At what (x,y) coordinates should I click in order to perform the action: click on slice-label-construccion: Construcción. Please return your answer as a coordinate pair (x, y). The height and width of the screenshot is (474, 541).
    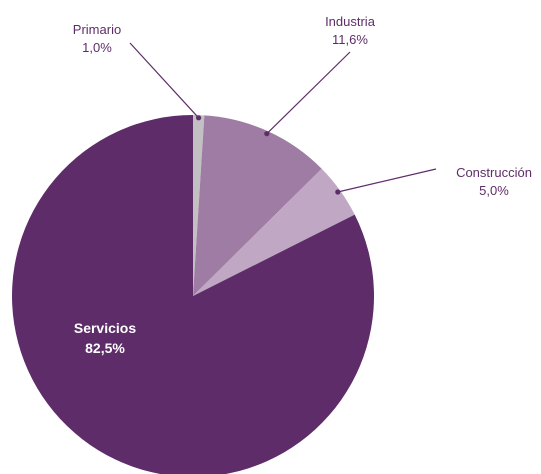
    Looking at the image, I should click on (494, 172).